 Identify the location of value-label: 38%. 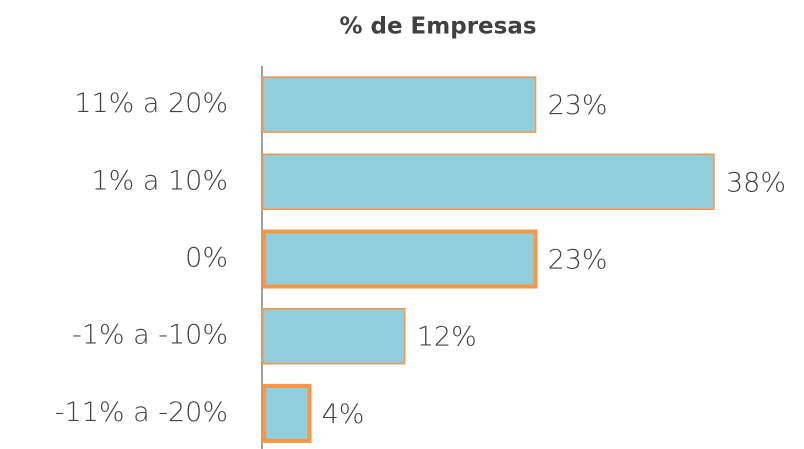
(756, 182).